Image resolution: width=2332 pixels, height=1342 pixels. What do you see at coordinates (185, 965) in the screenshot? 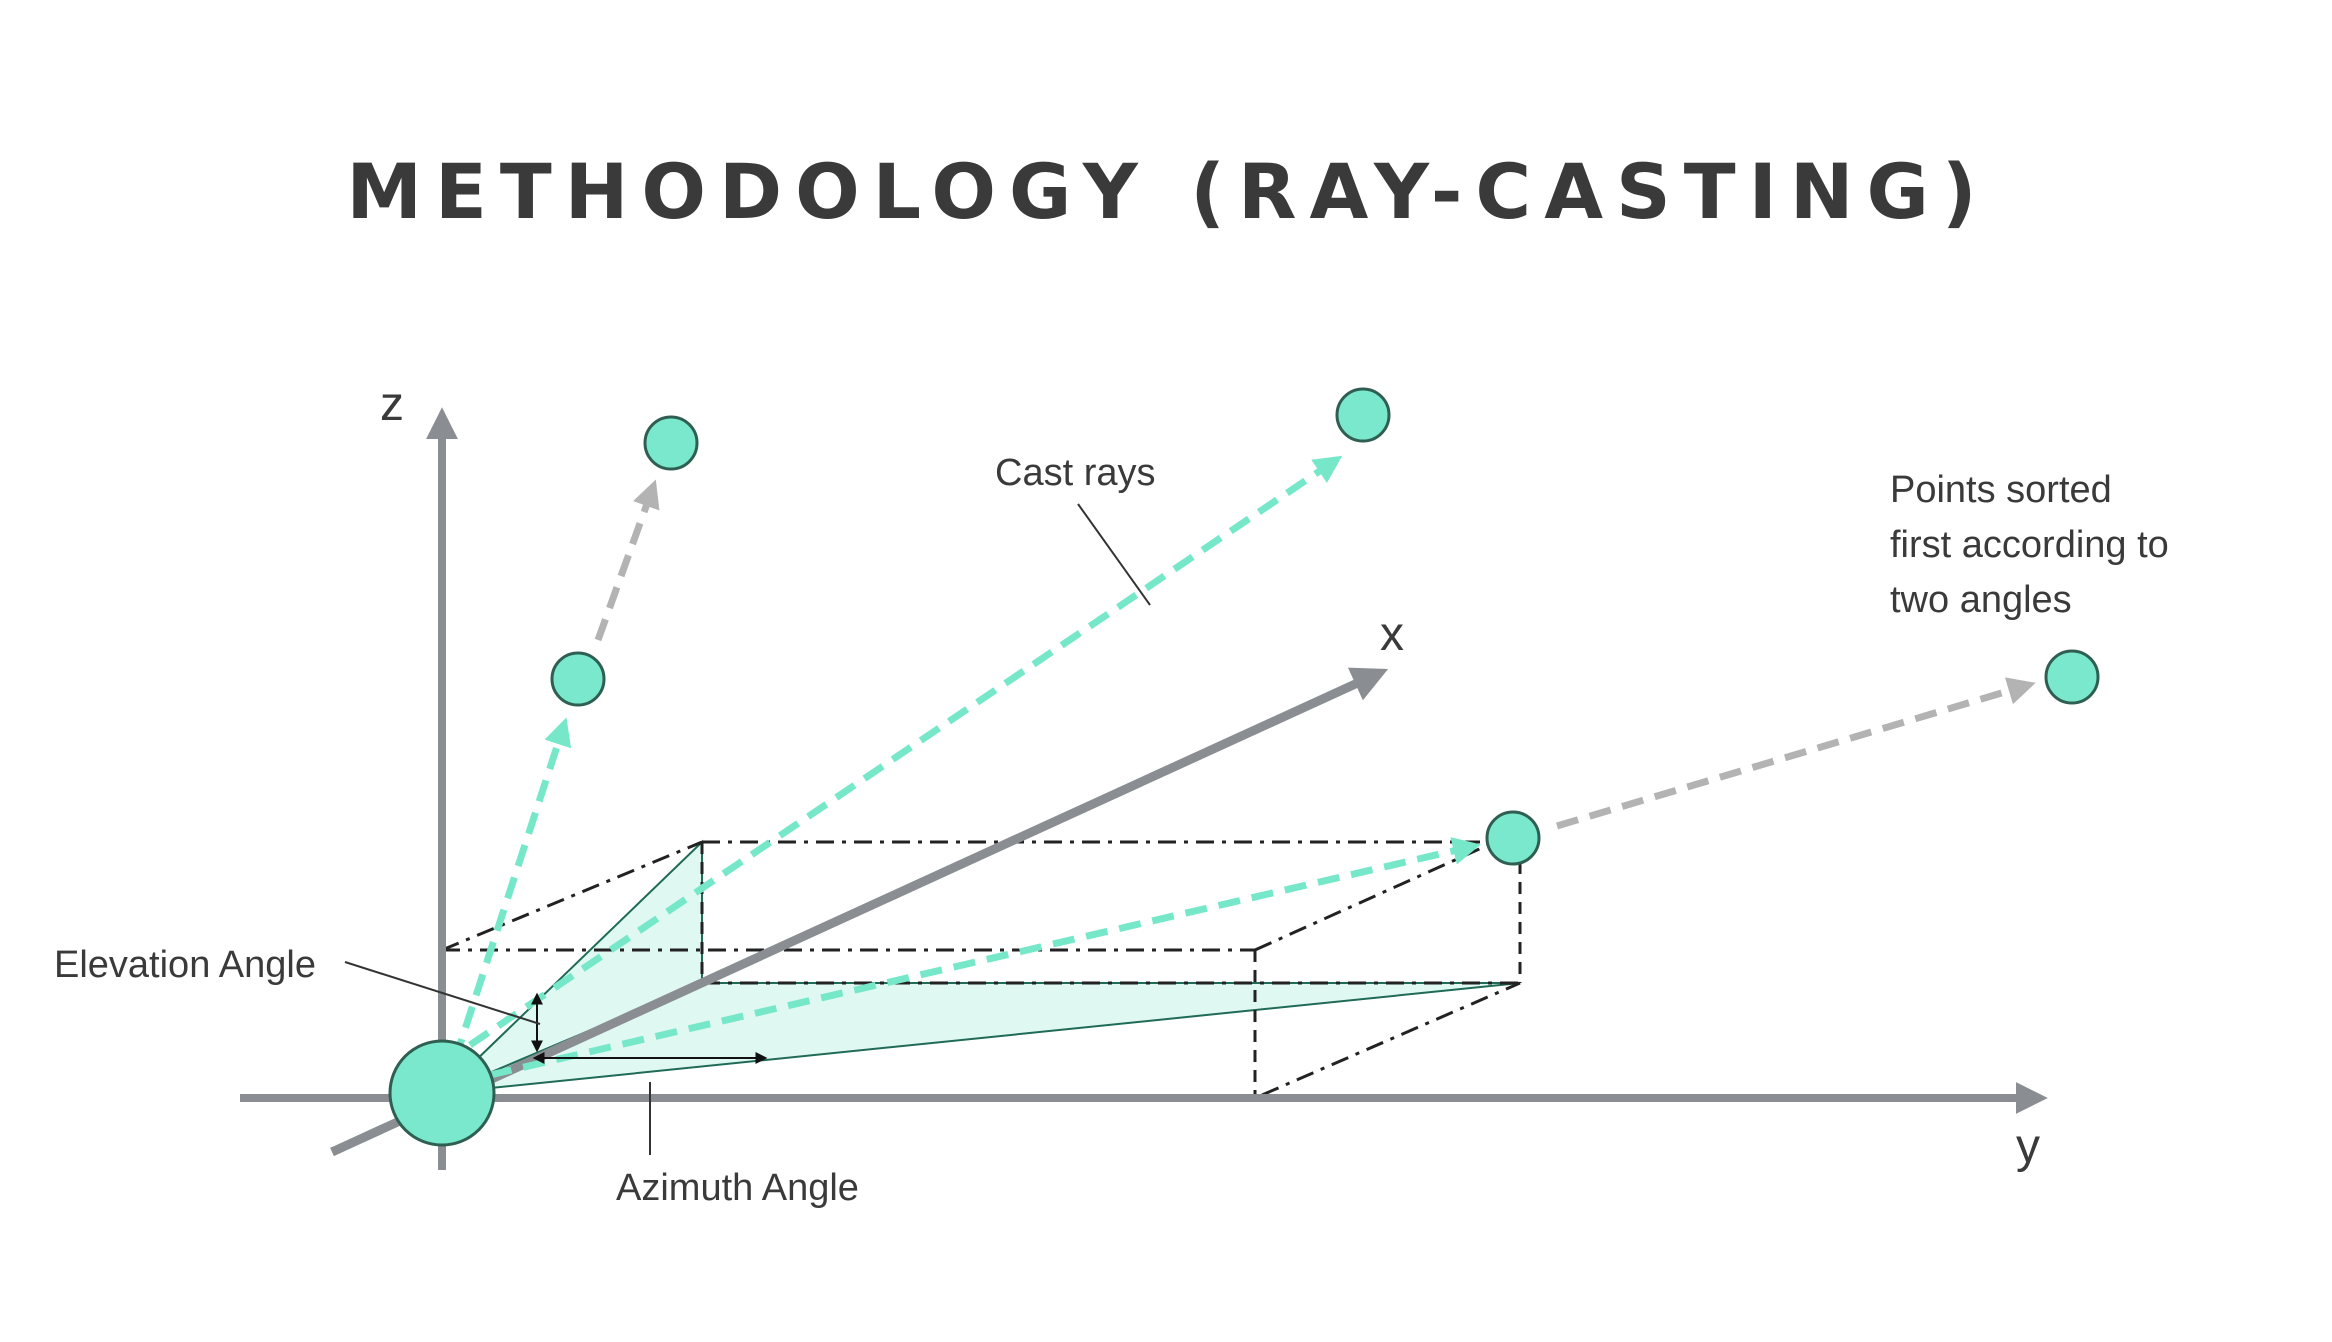
I see `elevation-angle-label: Elevation Angle` at bounding box center [185, 965].